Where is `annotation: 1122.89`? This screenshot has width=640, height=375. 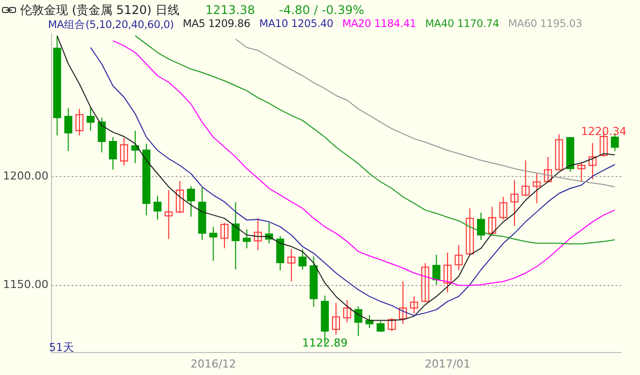
annotation: 1122.89 is located at coordinates (325, 343).